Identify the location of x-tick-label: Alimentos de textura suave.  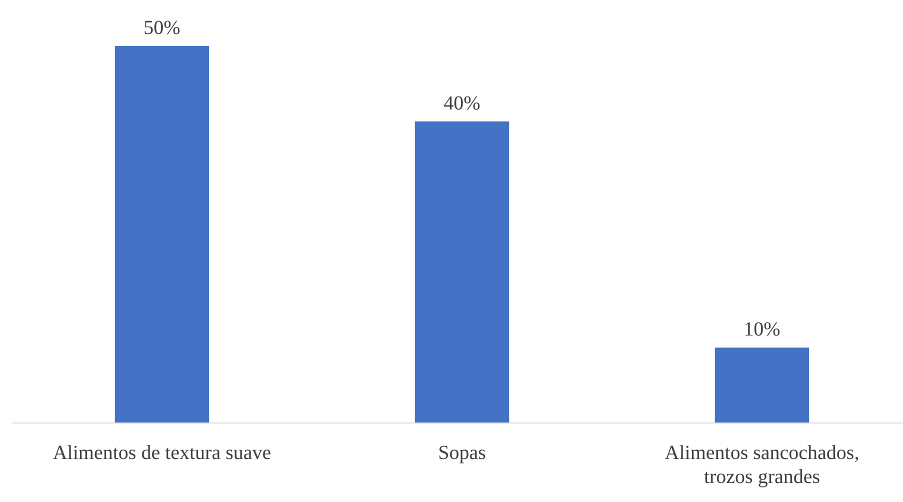
(162, 453).